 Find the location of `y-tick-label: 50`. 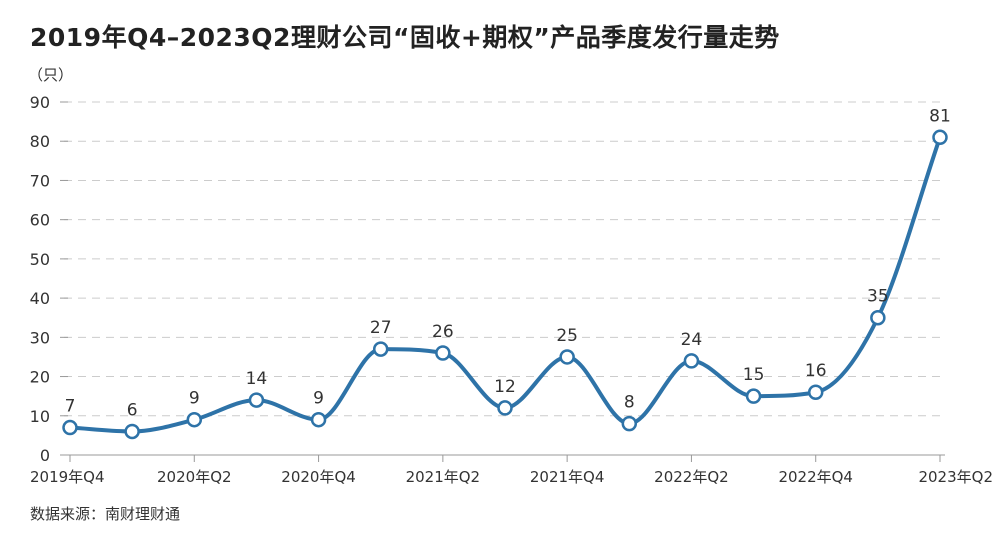

y-tick-label: 50 is located at coordinates (40, 259).